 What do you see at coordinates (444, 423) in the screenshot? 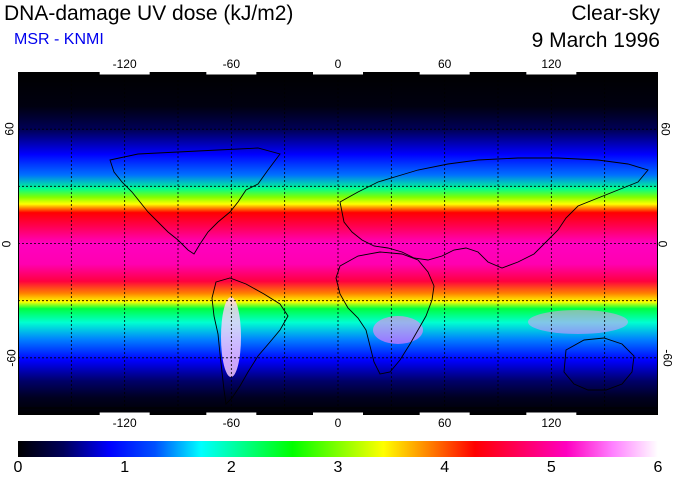
I see `lon-tick-label-bottom: 60` at bounding box center [444, 423].